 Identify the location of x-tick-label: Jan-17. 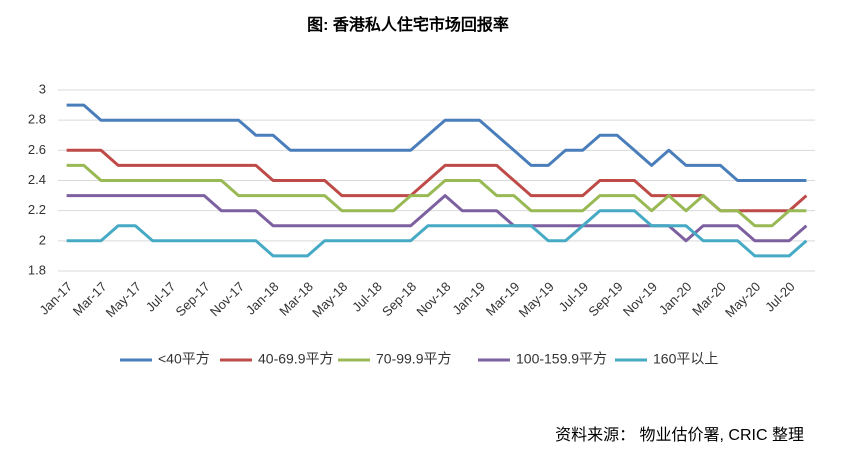
(55, 298).